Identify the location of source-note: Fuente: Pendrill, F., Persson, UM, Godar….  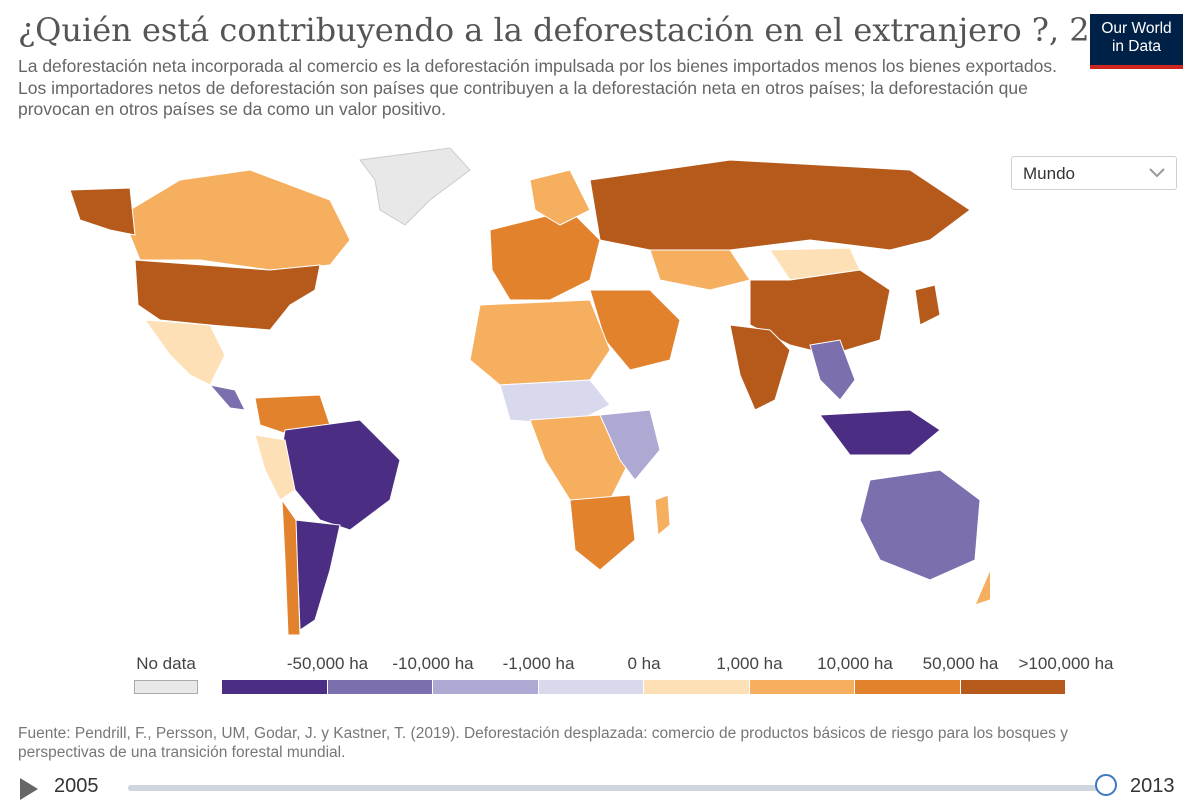
(543, 743).